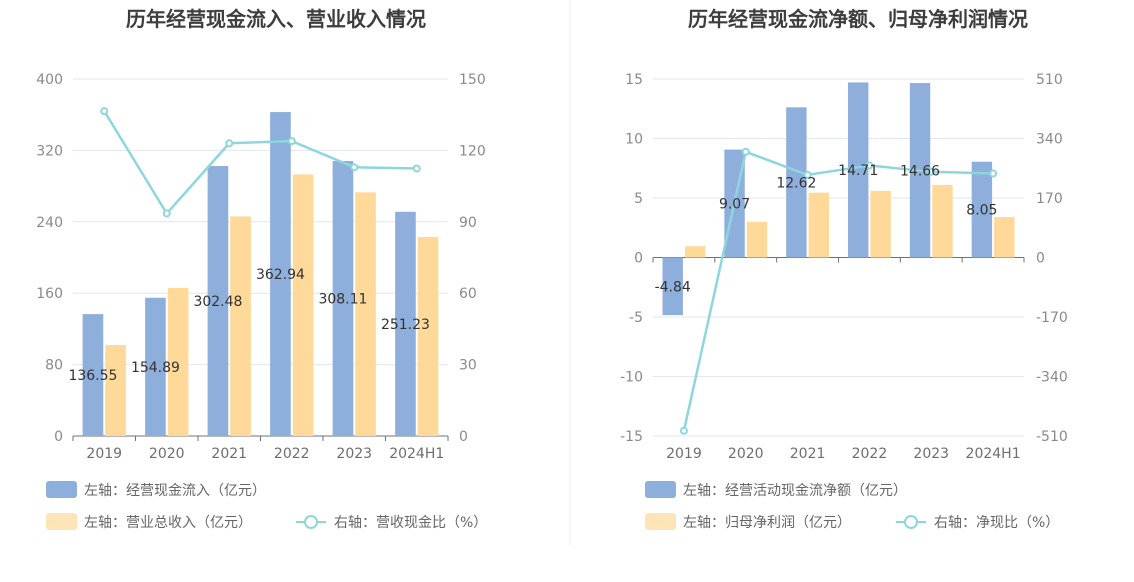 Image resolution: width=1134 pixels, height=582 pixels. What do you see at coordinates (1049, 80) in the screenshot?
I see `y-right-tick-label: 510` at bounding box center [1049, 80].